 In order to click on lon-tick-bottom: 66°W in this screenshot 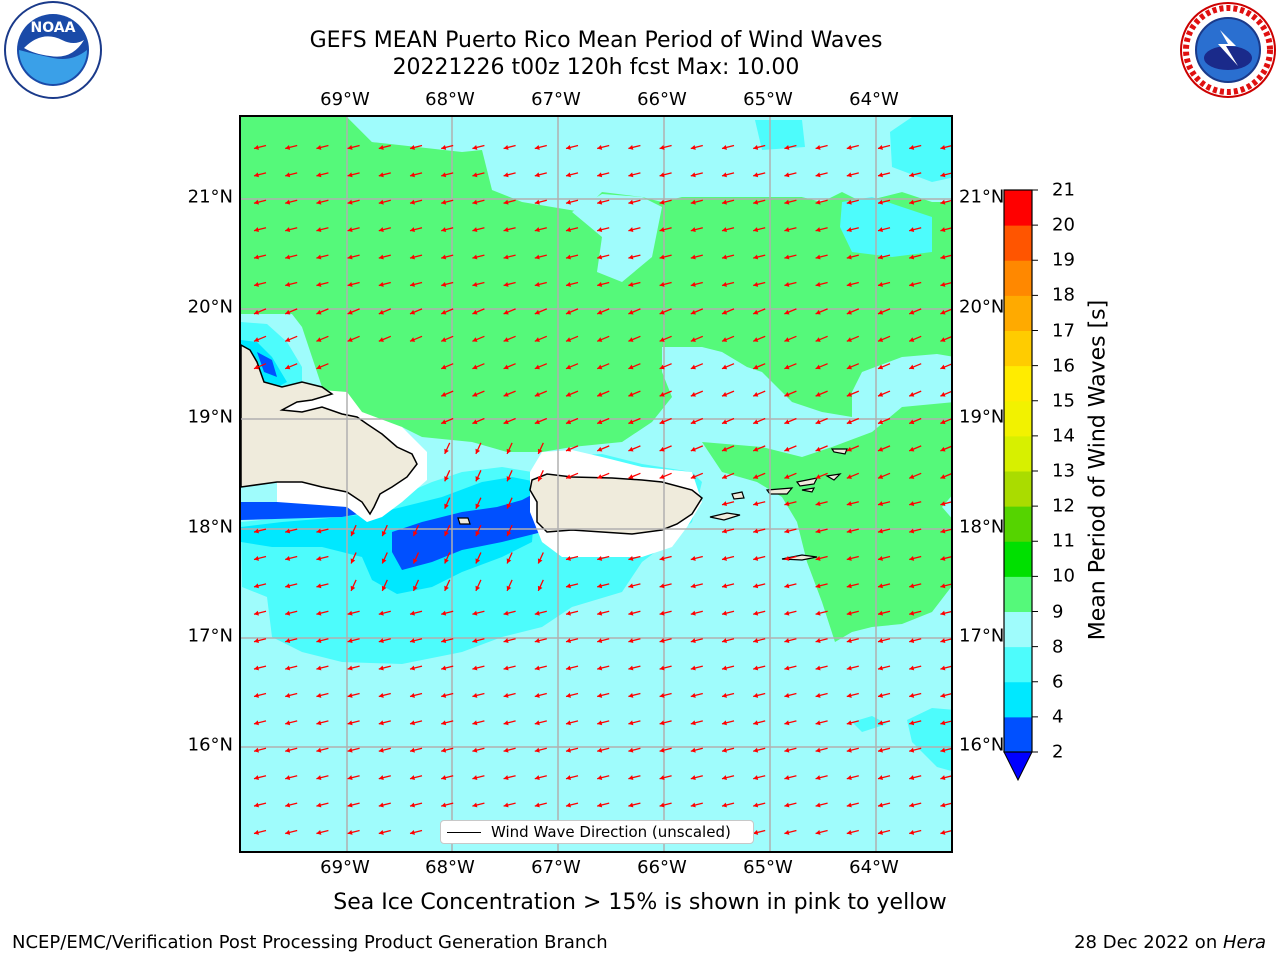, I will do `click(662, 867)`.